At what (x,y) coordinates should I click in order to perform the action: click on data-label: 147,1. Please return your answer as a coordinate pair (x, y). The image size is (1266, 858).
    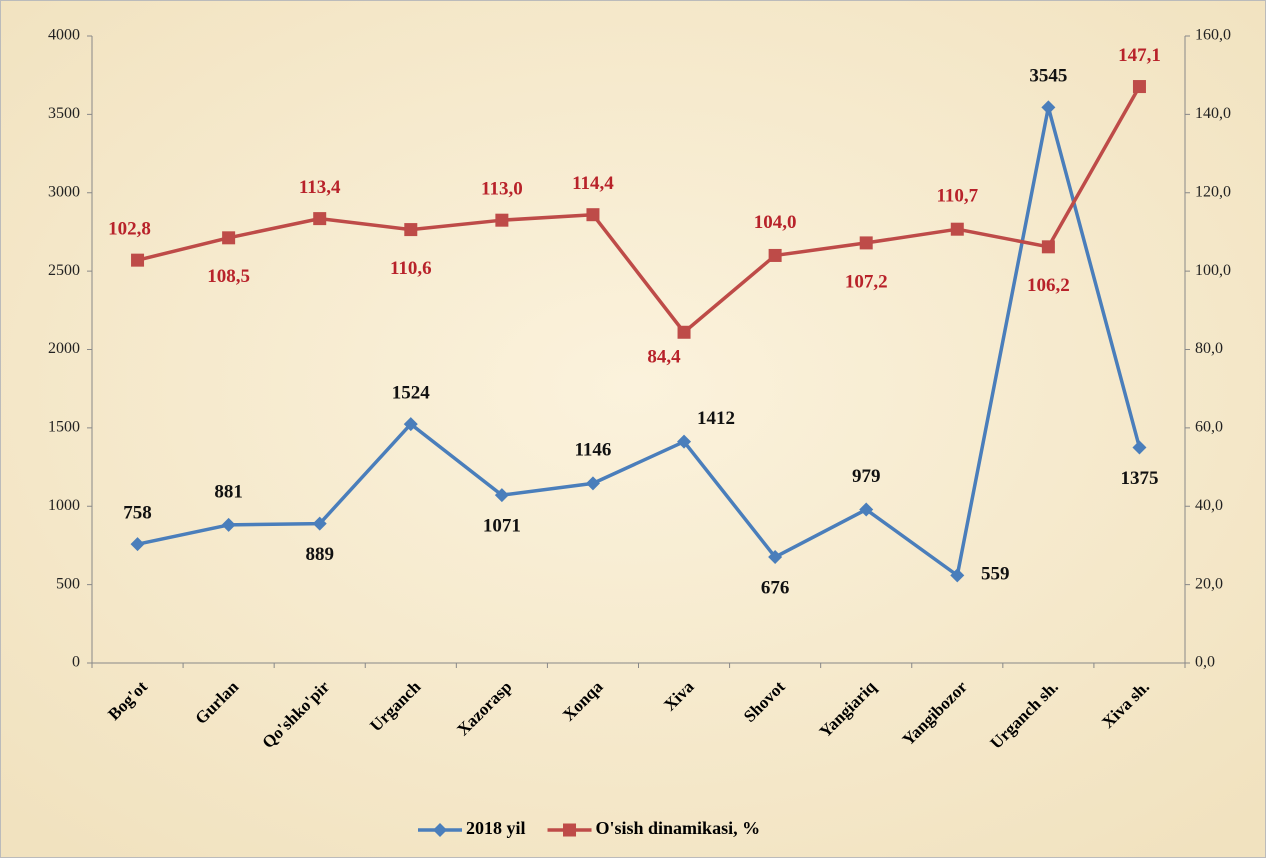
    Looking at the image, I should click on (1139, 55).